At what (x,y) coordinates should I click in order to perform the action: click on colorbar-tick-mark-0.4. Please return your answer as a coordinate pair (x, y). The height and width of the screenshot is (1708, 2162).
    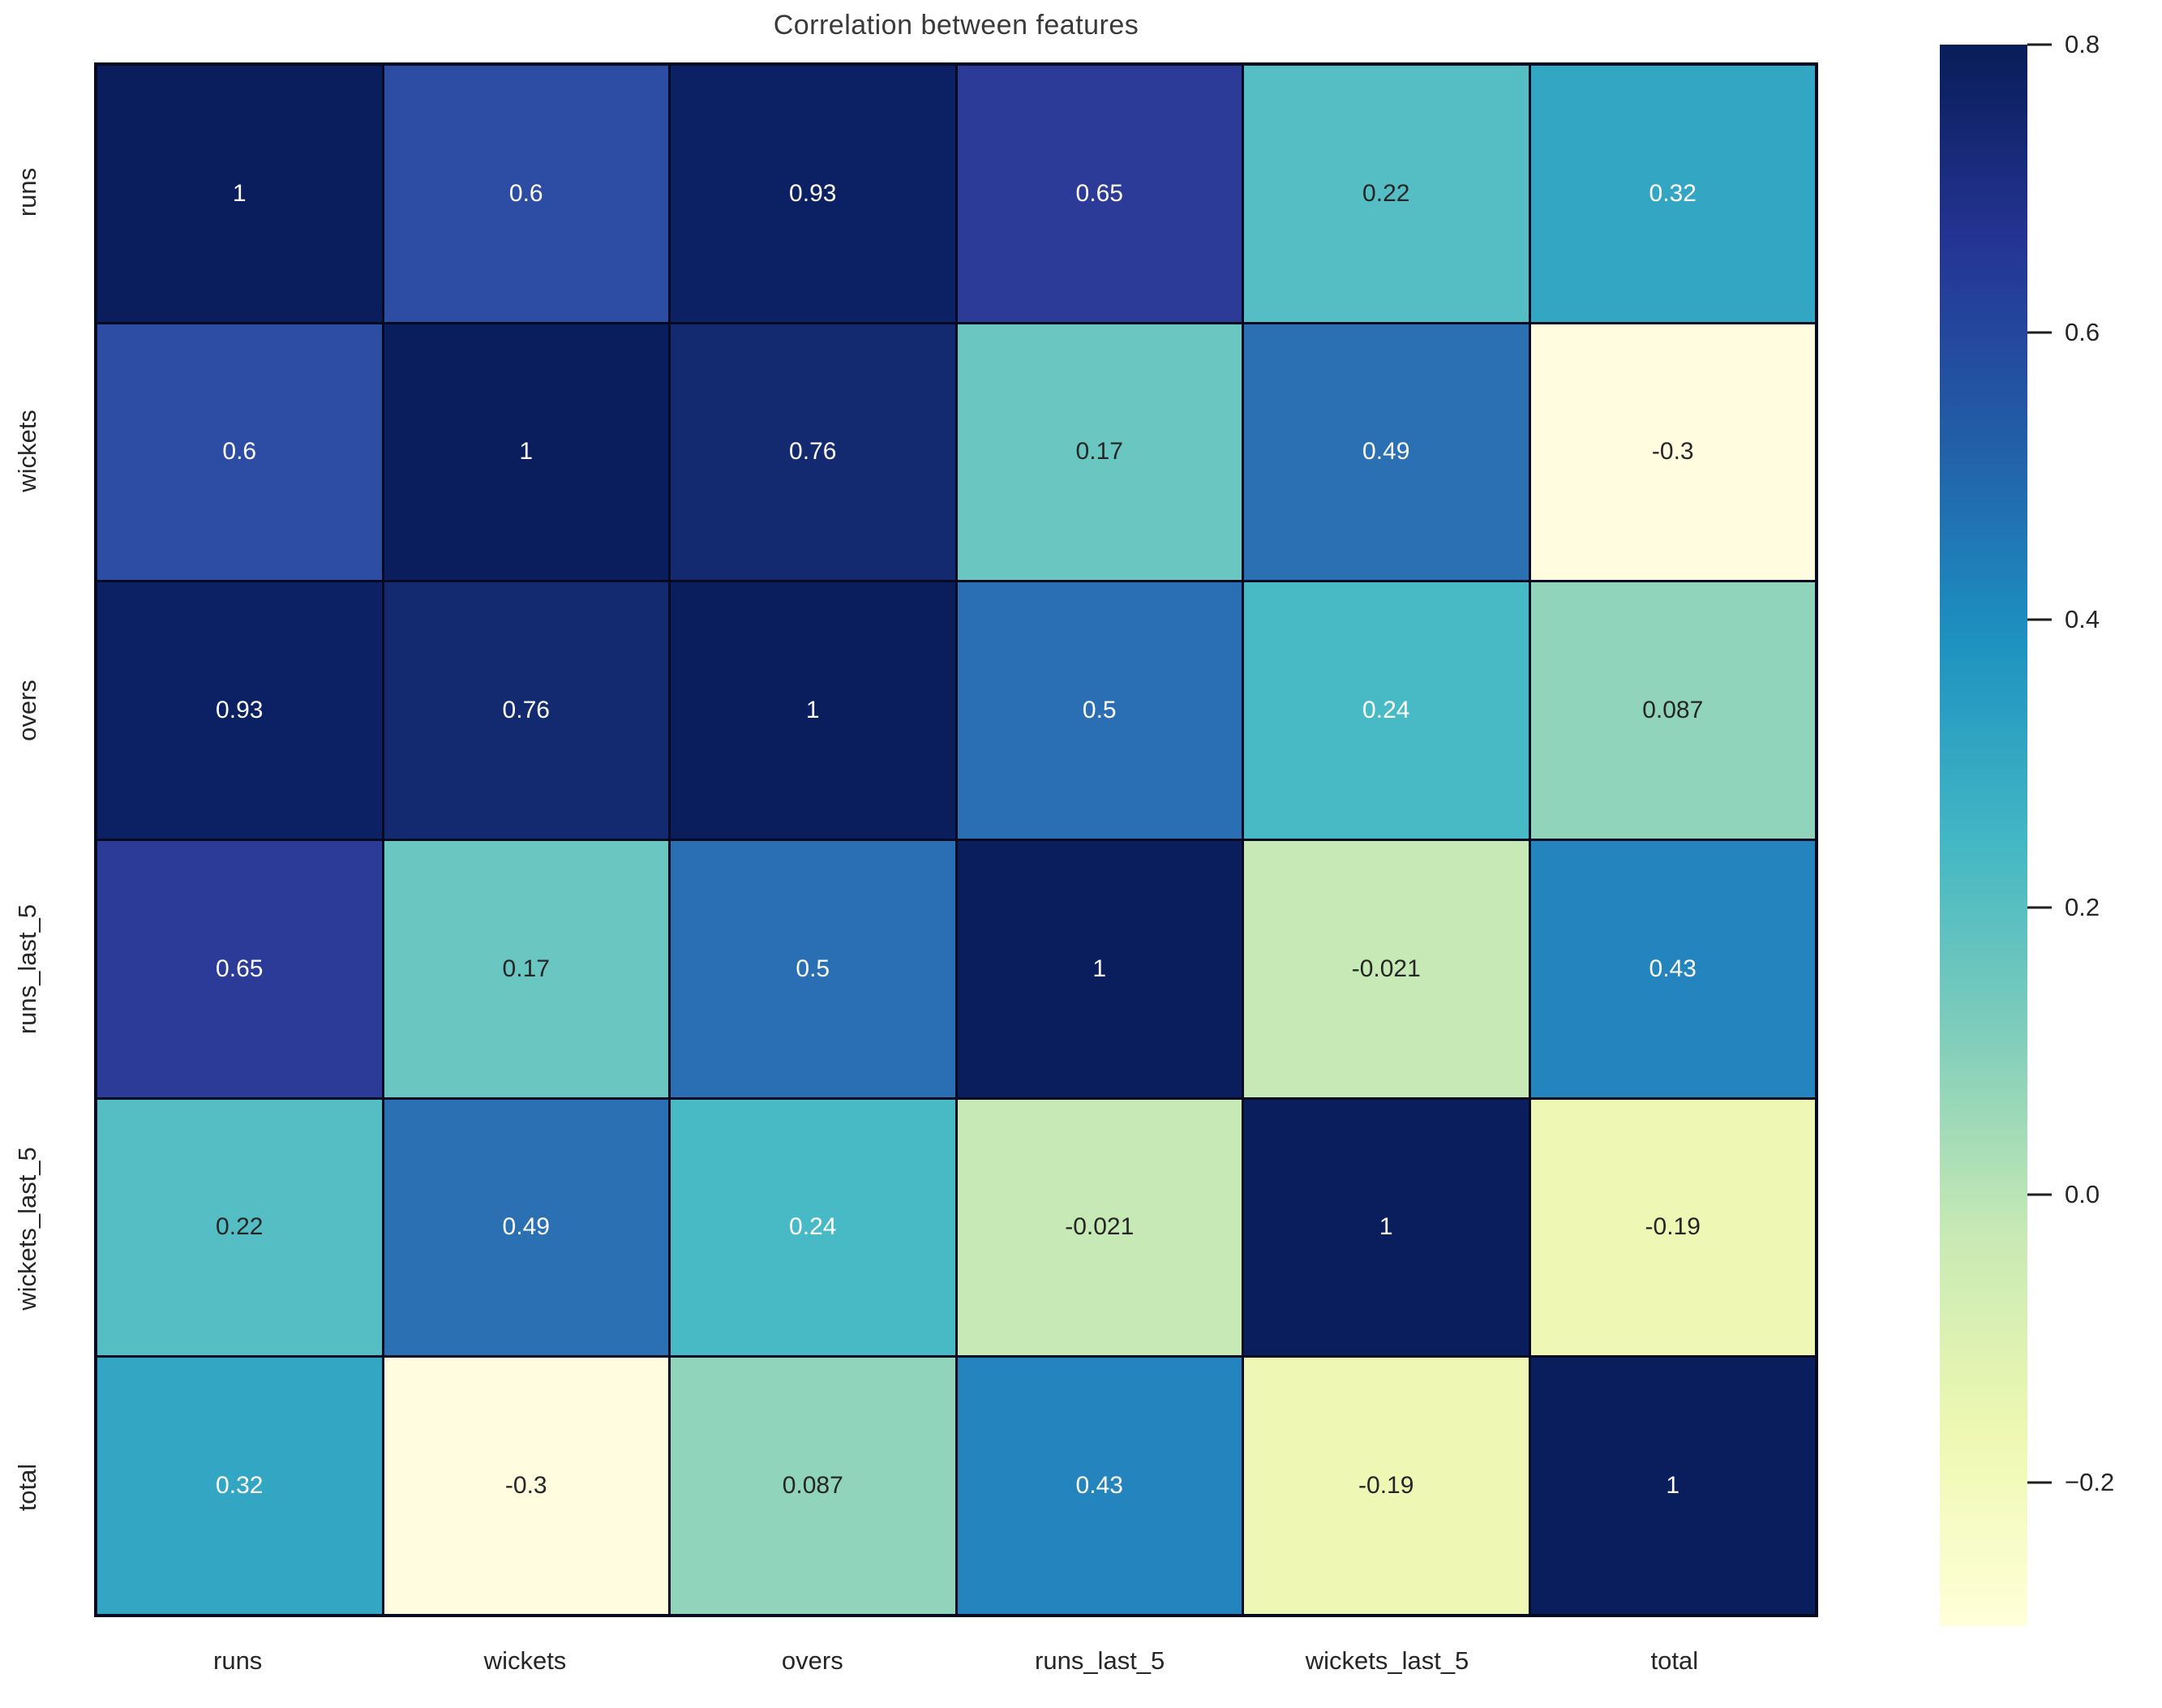
    Looking at the image, I should click on (2039, 619).